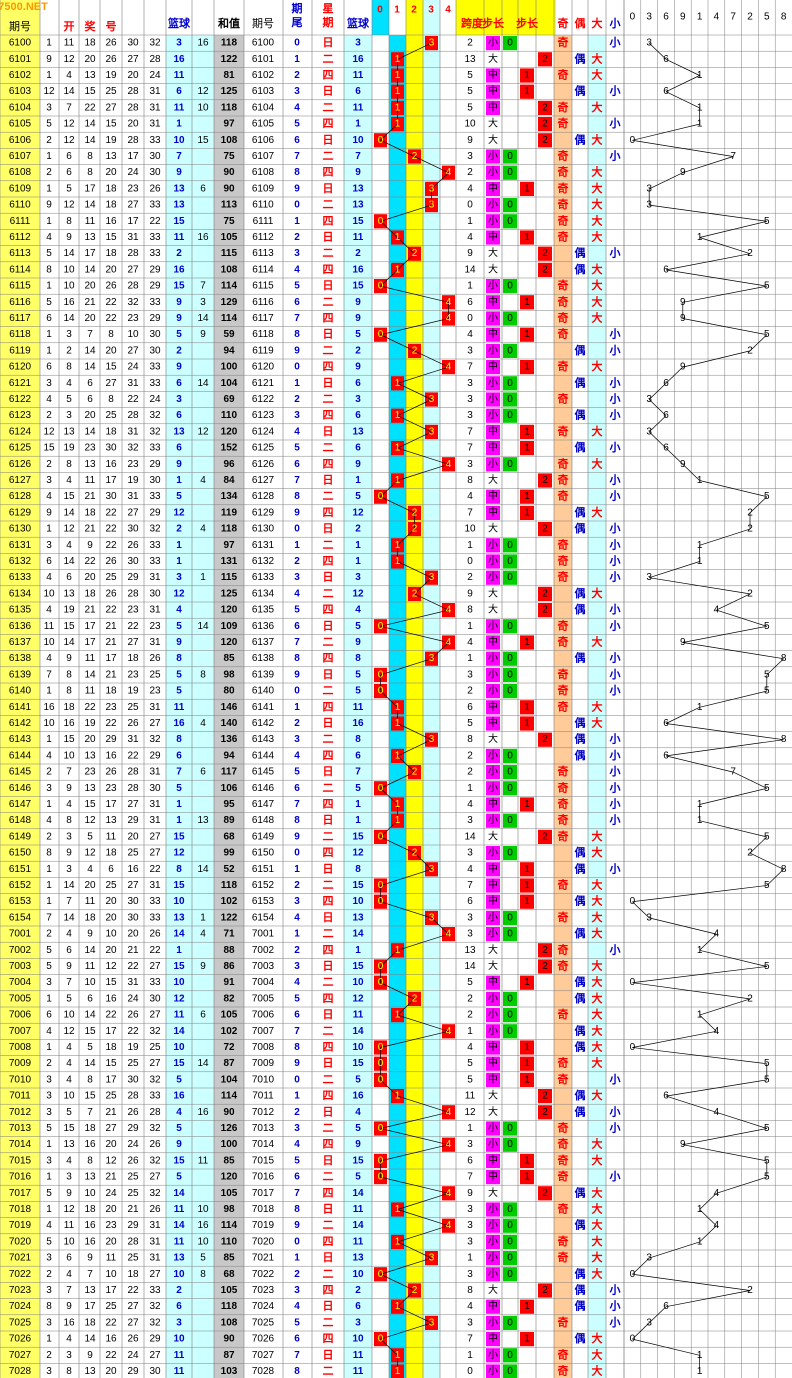 Image resolution: width=792 pixels, height=1378 pixels. I want to click on row-tail: 7, so click(297, 804).